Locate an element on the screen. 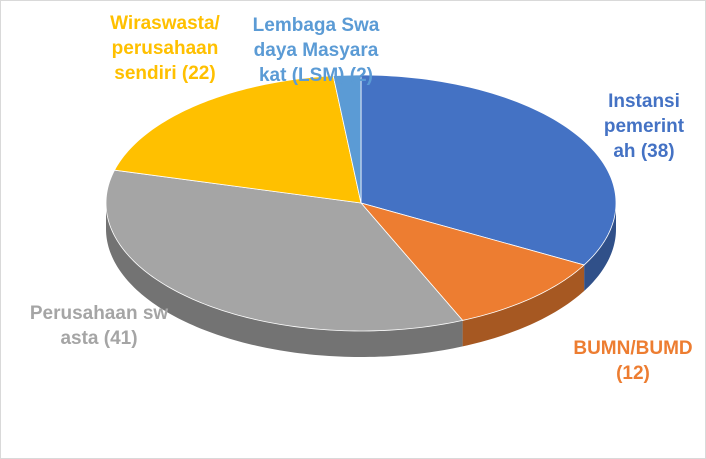 This screenshot has height=459, width=706. value-label: (22) is located at coordinates (198, 73).